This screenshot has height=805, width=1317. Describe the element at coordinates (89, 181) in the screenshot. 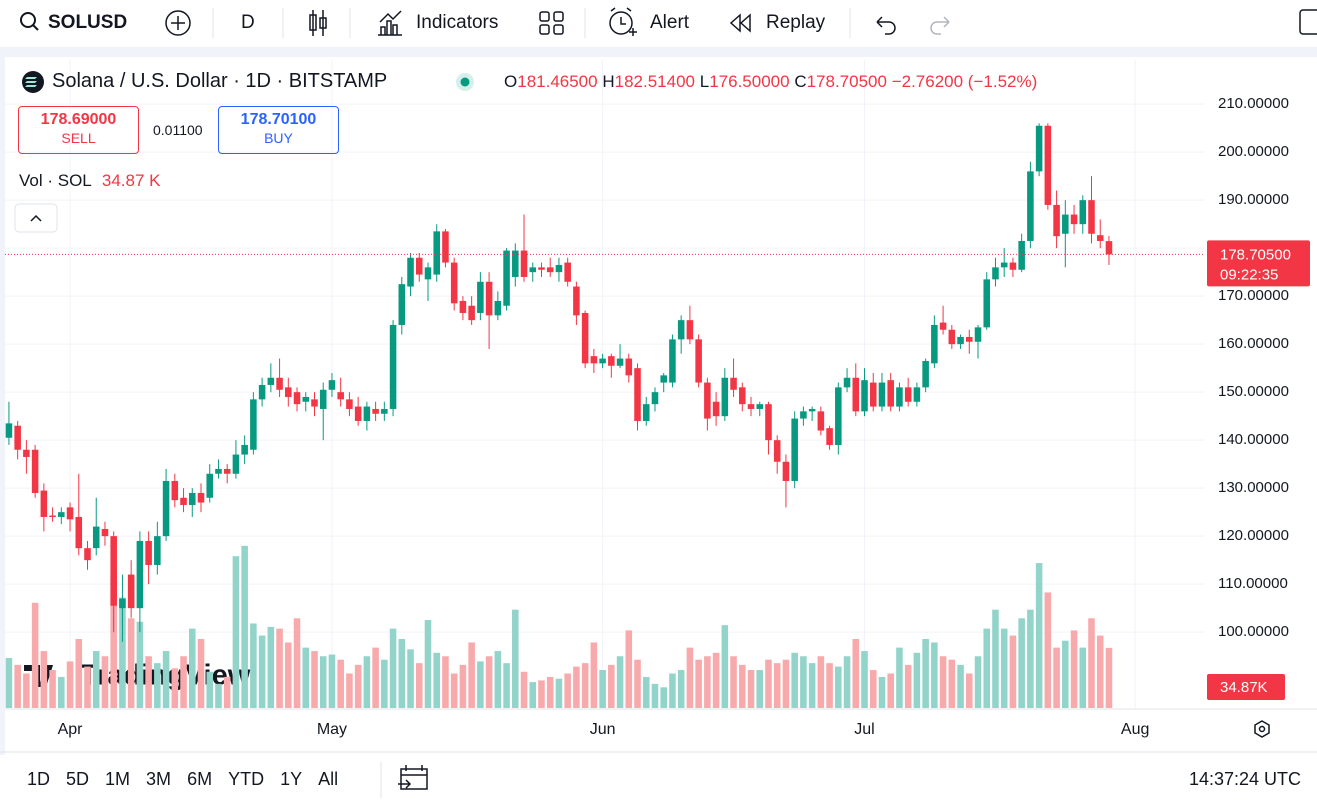

I see `volume-legend: Vol · SOL 34.87 K` at that location.